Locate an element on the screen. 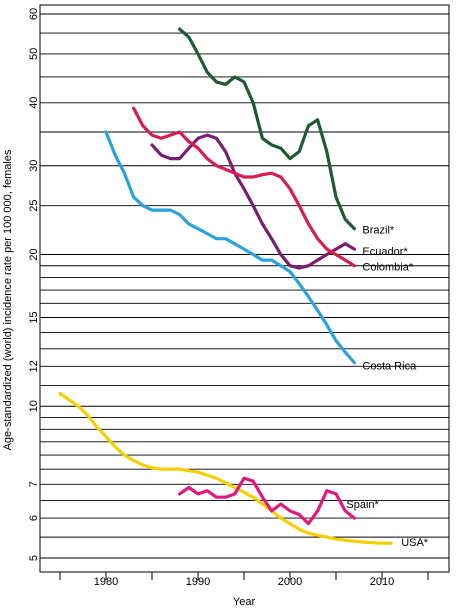 The image size is (457, 611). series-label-costarica: Costa Rica is located at coordinates (389, 367).